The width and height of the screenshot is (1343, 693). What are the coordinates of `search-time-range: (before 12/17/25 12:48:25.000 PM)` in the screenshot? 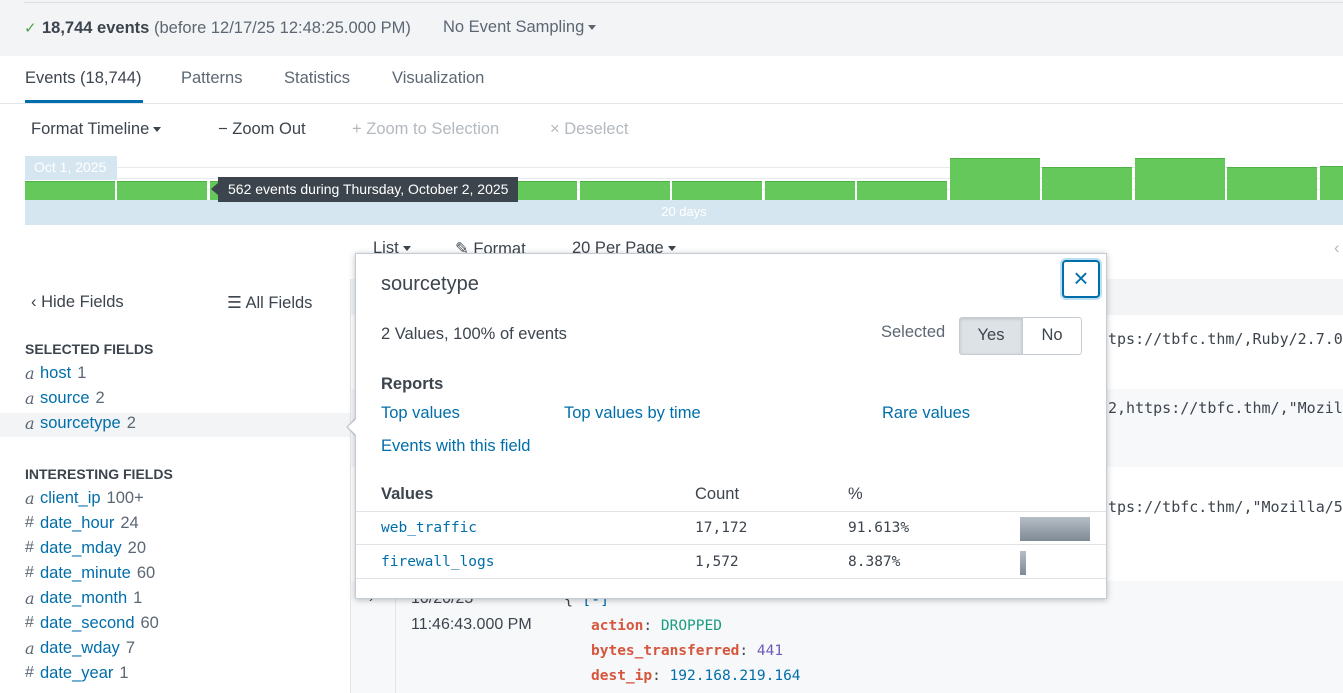 It's located at (282, 28).